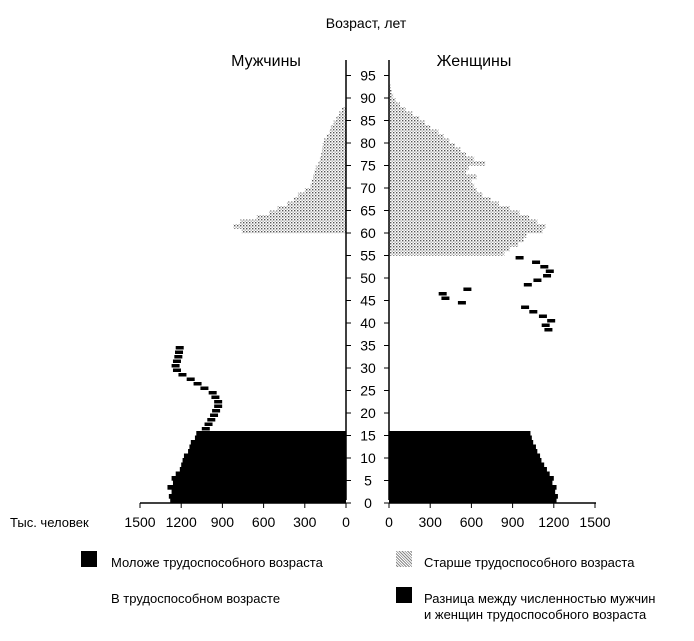  What do you see at coordinates (223, 522) in the screenshot?
I see `men-value-label-900: 900` at bounding box center [223, 522].